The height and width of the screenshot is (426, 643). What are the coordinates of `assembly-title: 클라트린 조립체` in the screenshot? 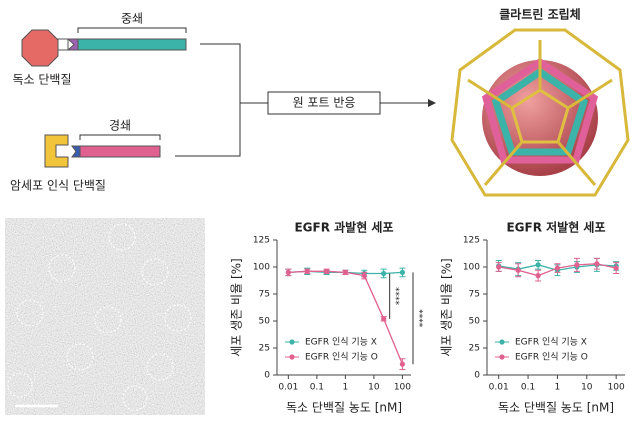 It's located at (539, 14).